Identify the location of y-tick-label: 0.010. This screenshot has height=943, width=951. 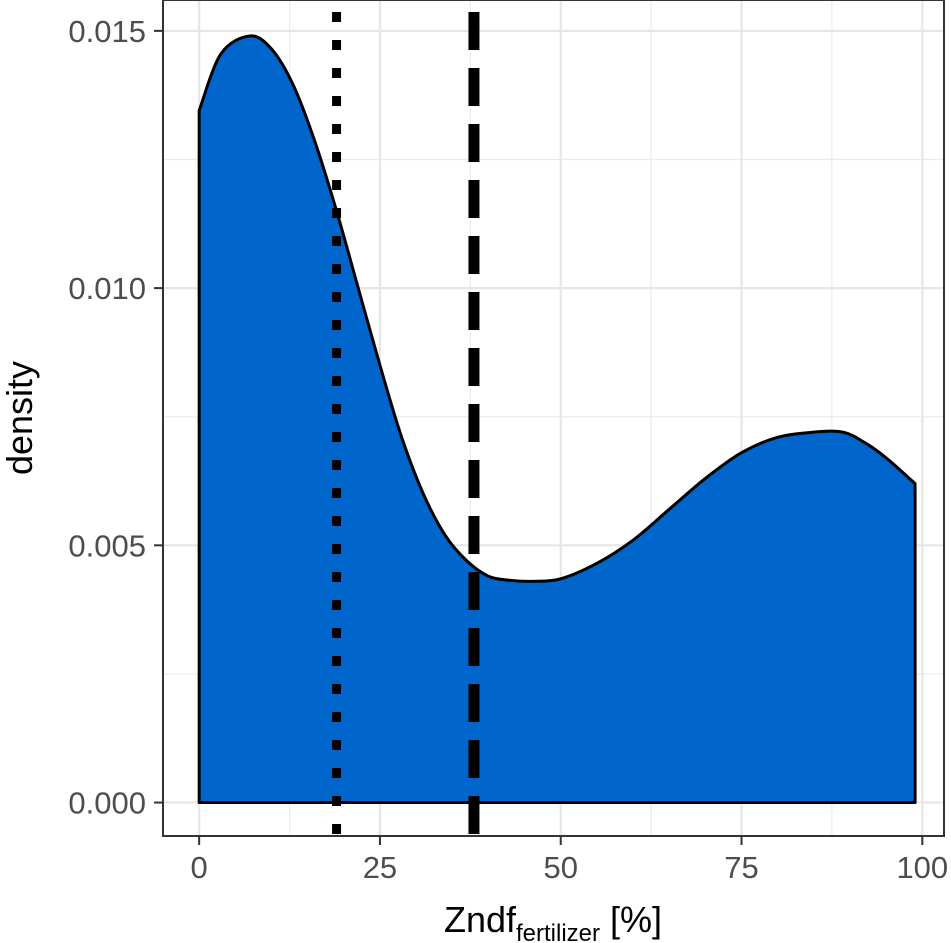
(107, 288).